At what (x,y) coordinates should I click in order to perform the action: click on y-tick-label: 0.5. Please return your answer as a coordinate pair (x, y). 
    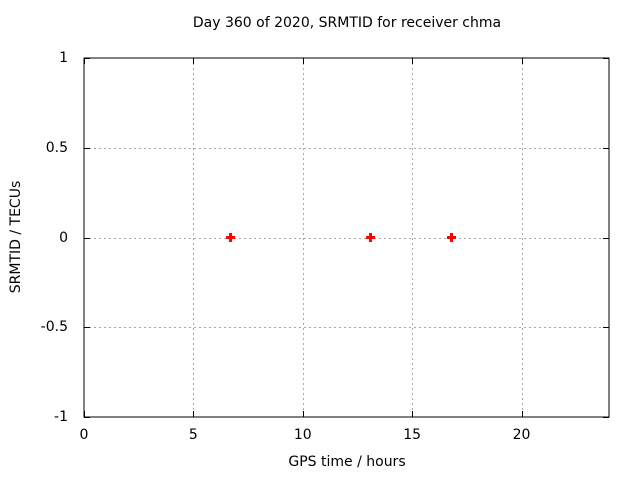
    Looking at the image, I should click on (56, 147).